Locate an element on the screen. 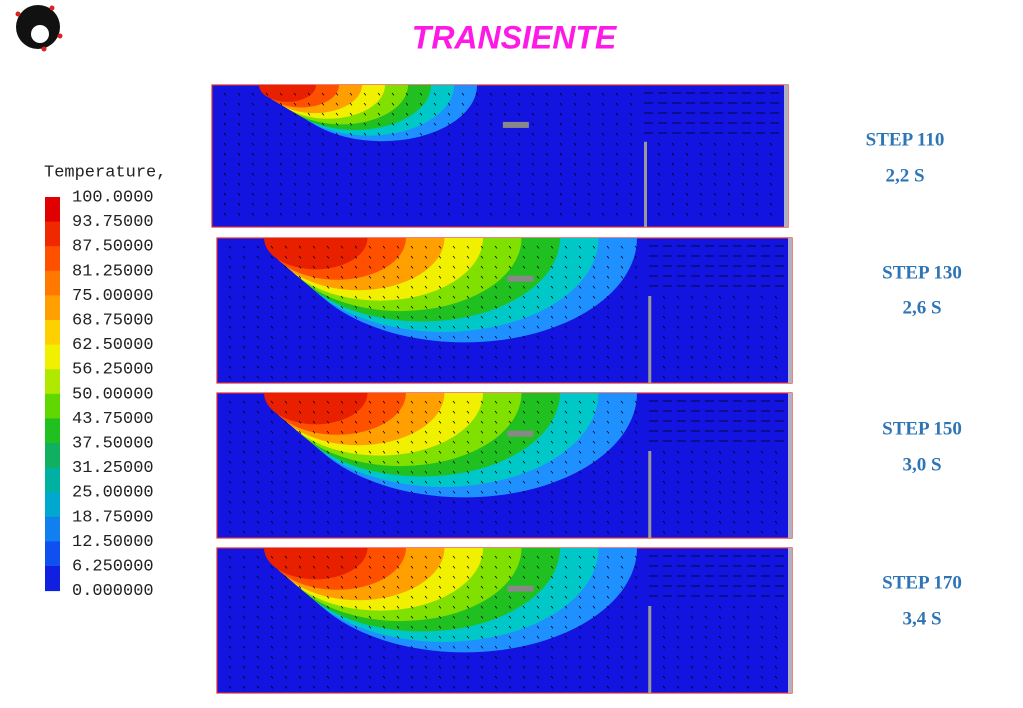 Image resolution: width=1023 pixels, height=708 pixels. step-label: STEP 130 is located at coordinates (922, 272).